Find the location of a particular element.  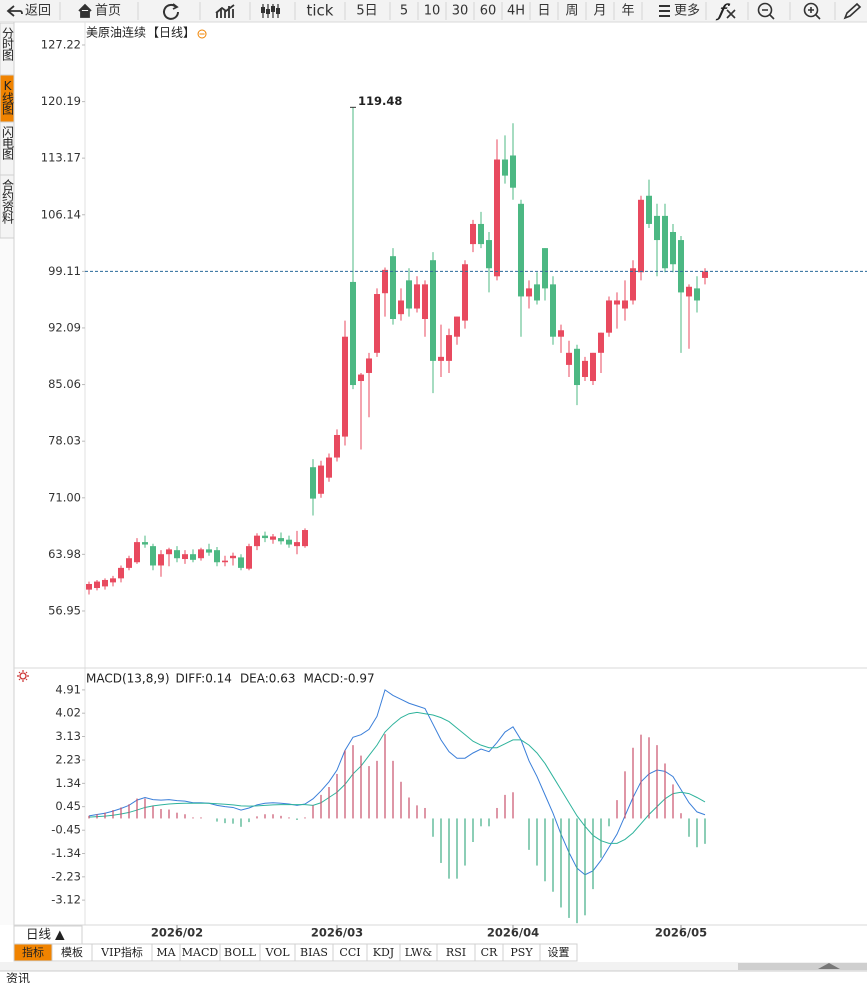

period-button: tick is located at coordinates (320, 11).